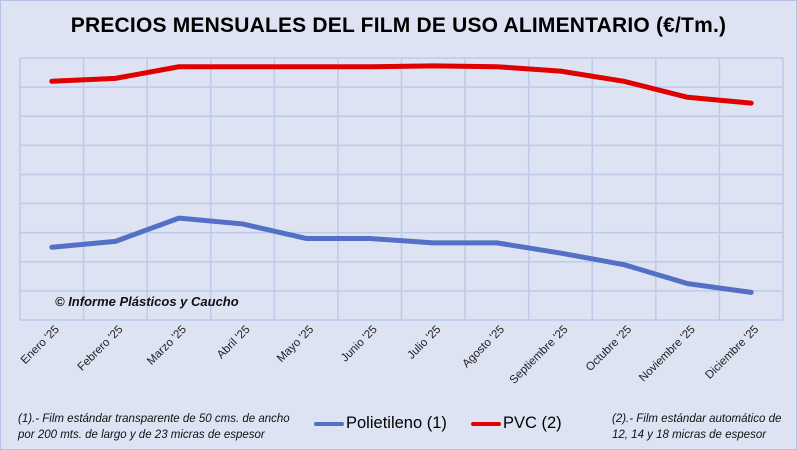 The image size is (797, 450). I want to click on x-tick-label: Junio '25, so click(359, 344).